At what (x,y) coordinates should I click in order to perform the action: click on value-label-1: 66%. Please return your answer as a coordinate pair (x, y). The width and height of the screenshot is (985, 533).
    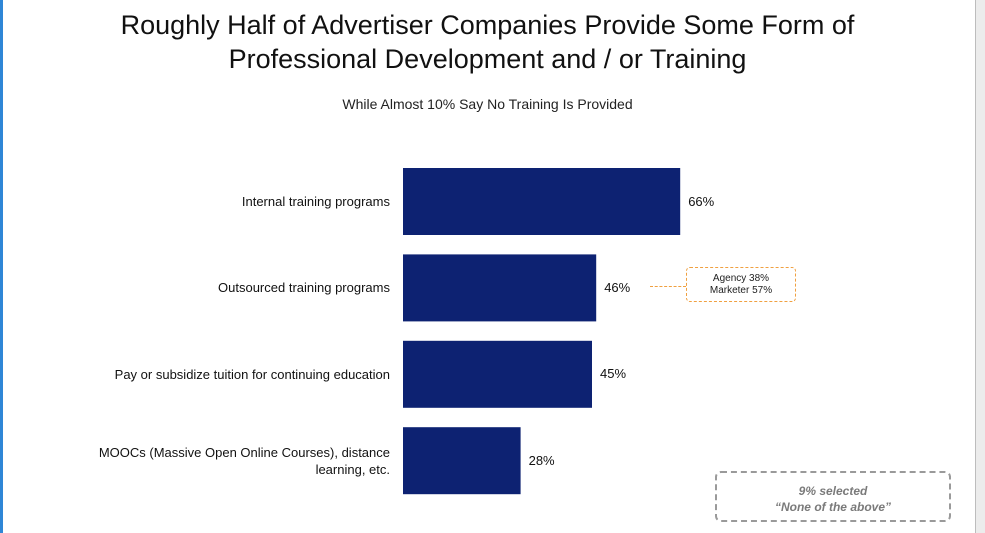
    Looking at the image, I should click on (701, 201).